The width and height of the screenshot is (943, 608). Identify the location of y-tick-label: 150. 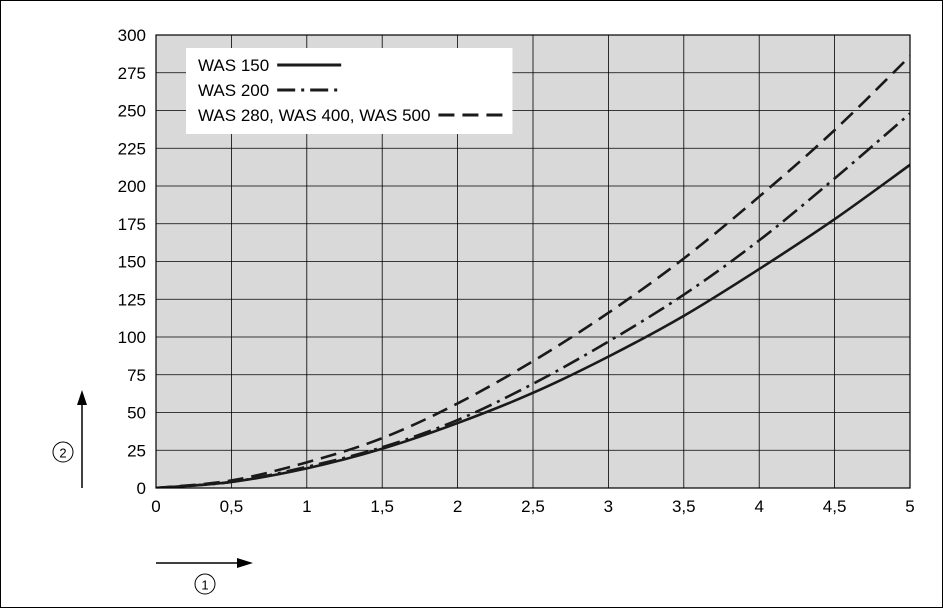
(132, 262).